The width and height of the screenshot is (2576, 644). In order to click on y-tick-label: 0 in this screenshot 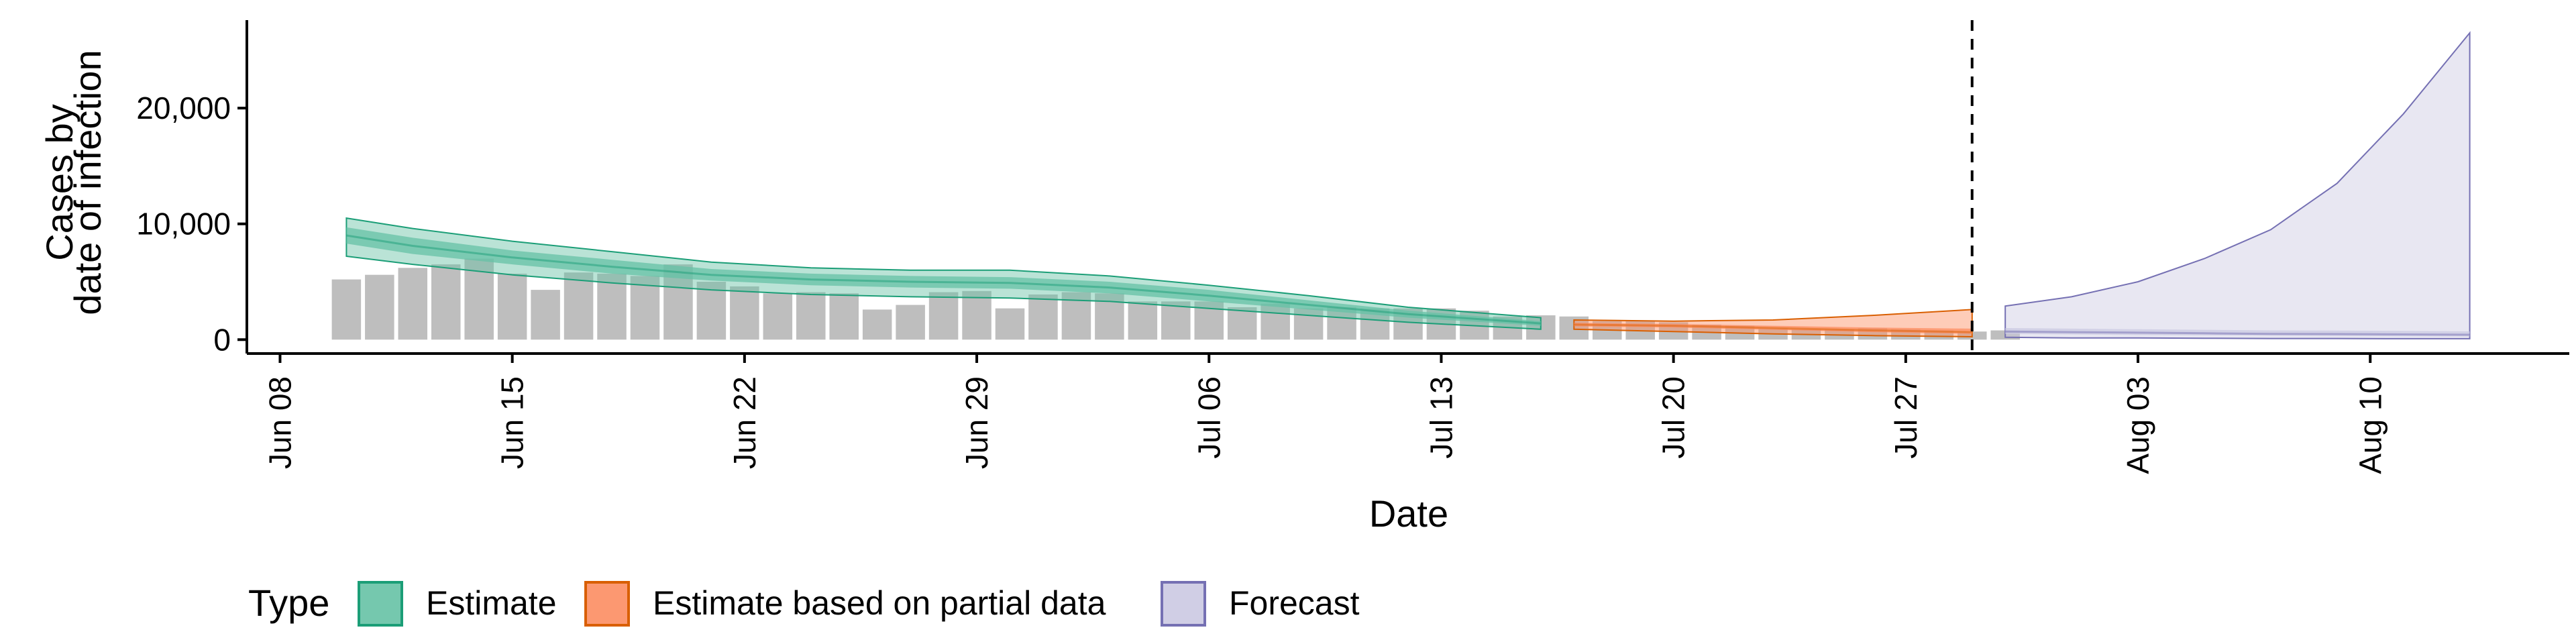, I will do `click(222, 339)`.